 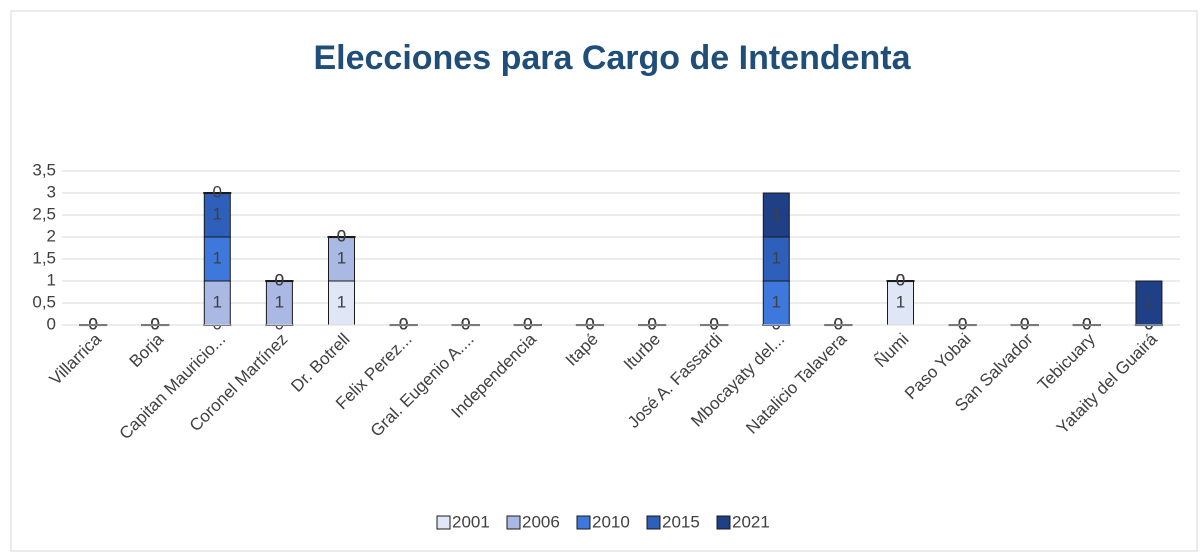 I want to click on y-tick-label: 2,5, so click(x=44, y=213).